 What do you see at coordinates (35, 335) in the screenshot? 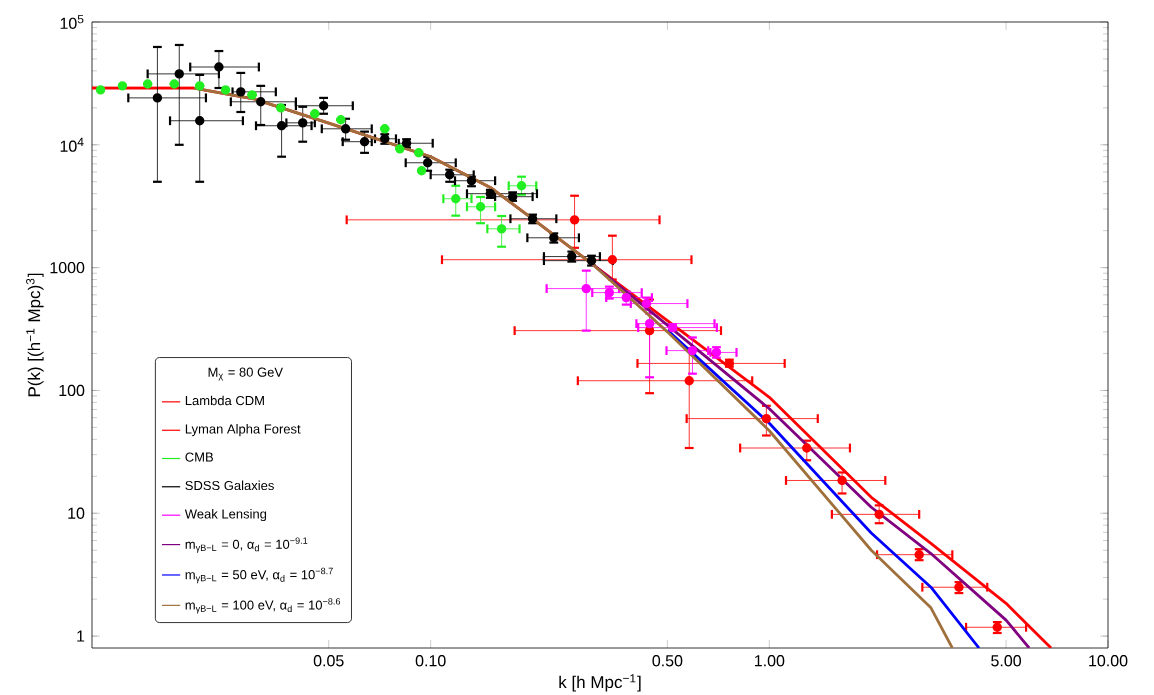
I see `y-axis-title: P(k) [(h$^{−1}$ Mpc)$^{3}$]` at bounding box center [35, 335].